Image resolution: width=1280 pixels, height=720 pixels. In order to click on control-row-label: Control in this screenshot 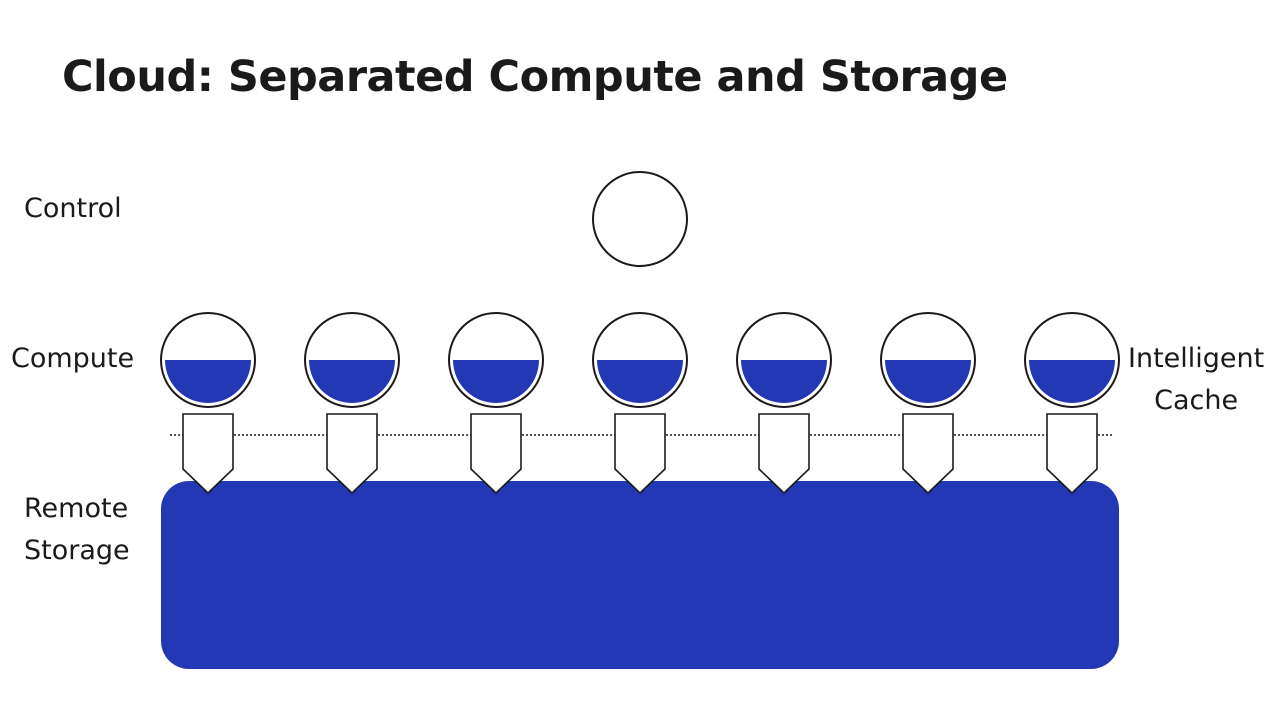, I will do `click(73, 208)`.